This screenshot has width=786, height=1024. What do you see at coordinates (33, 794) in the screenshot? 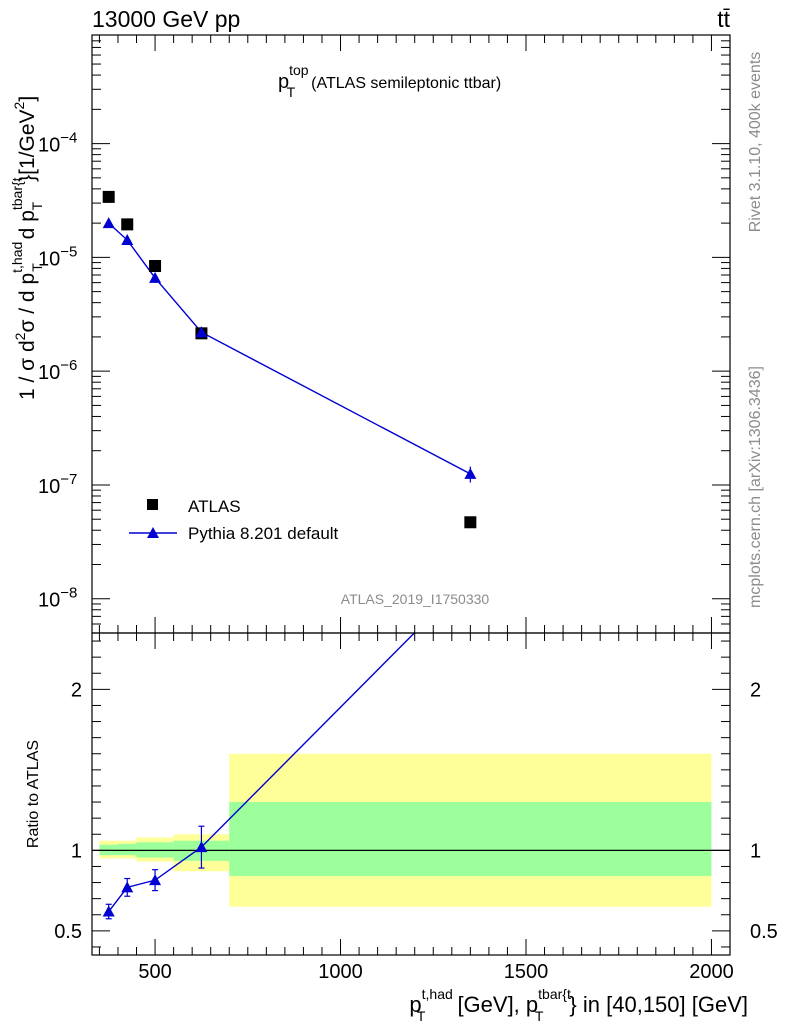
I see `ratio-y-axis-label: Ratio to ATLAS` at bounding box center [33, 794].